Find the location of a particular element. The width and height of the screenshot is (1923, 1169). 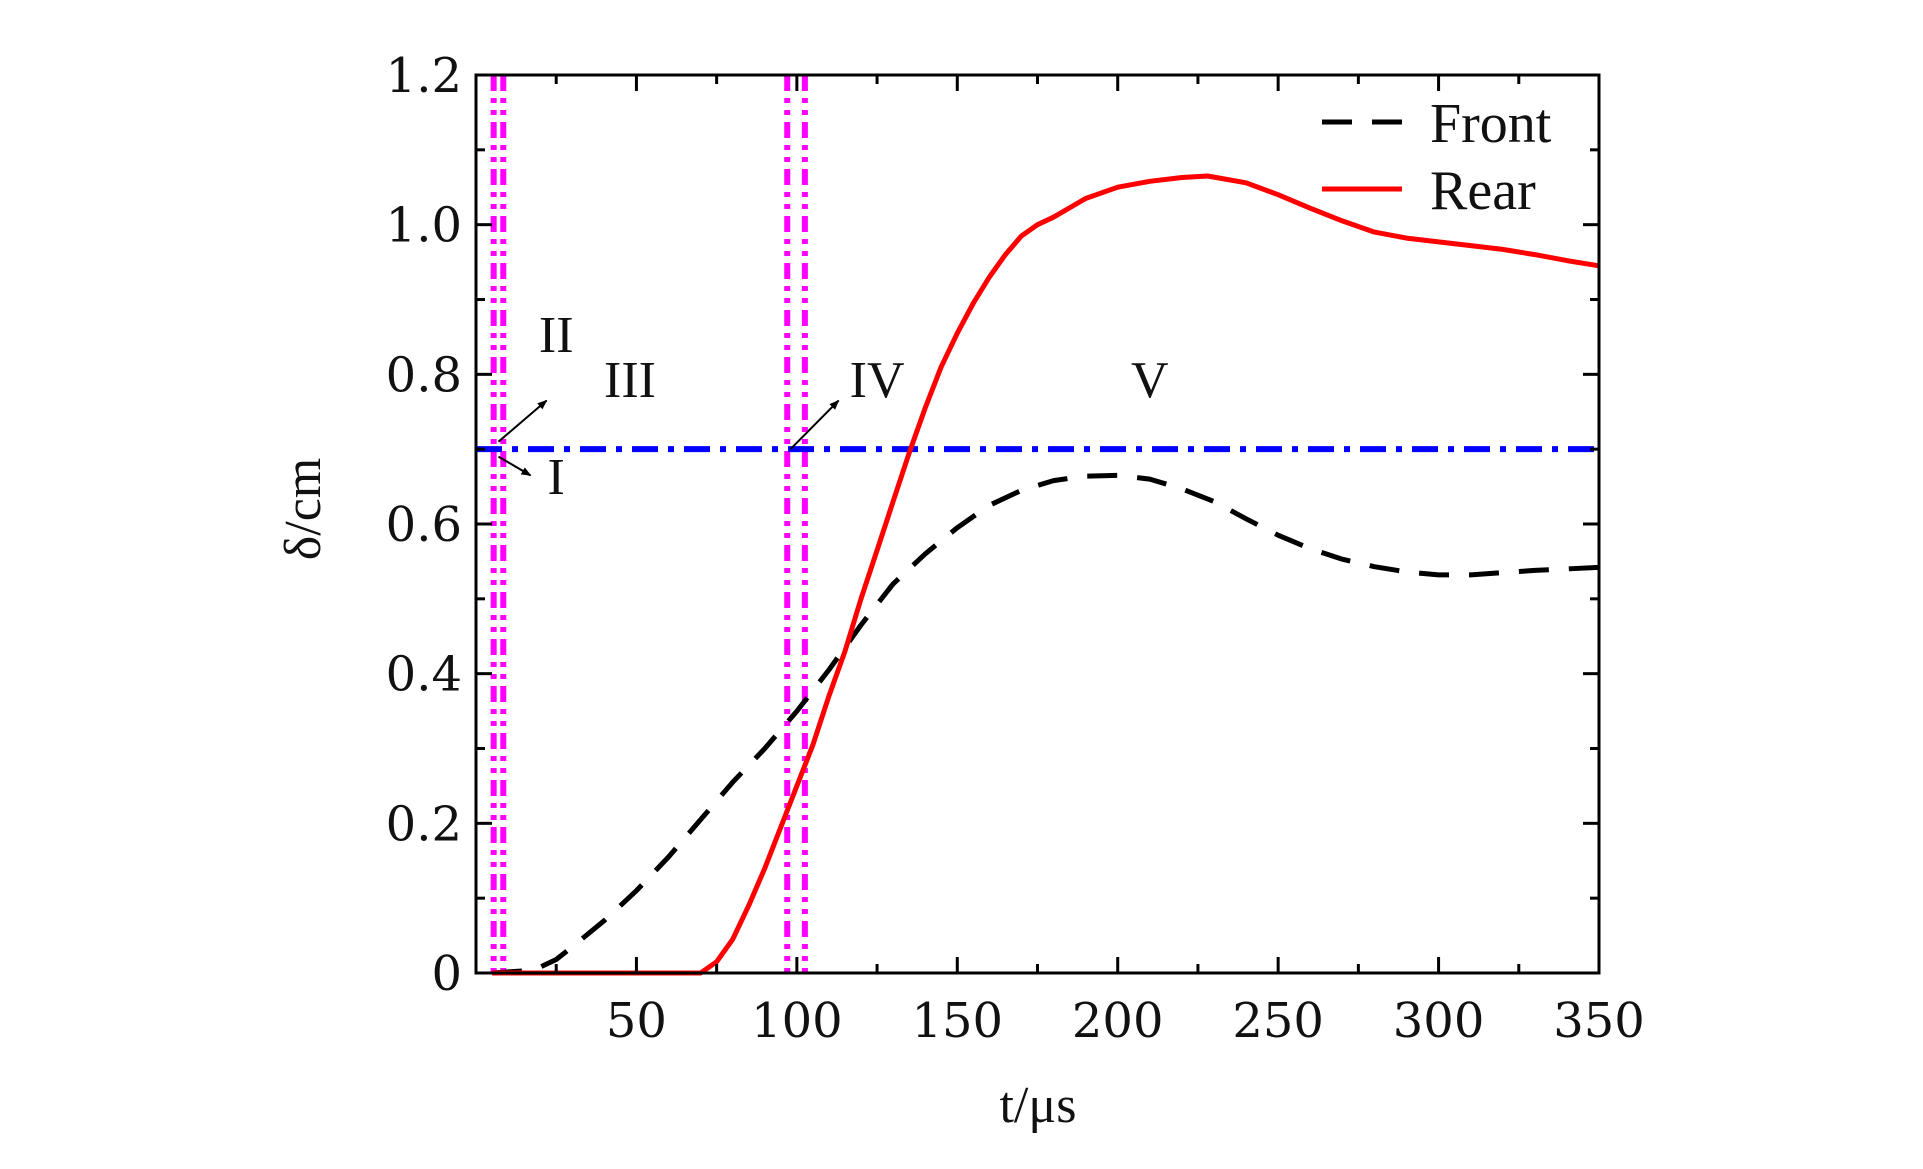

x-tick-label: 50 is located at coordinates (636, 1021).